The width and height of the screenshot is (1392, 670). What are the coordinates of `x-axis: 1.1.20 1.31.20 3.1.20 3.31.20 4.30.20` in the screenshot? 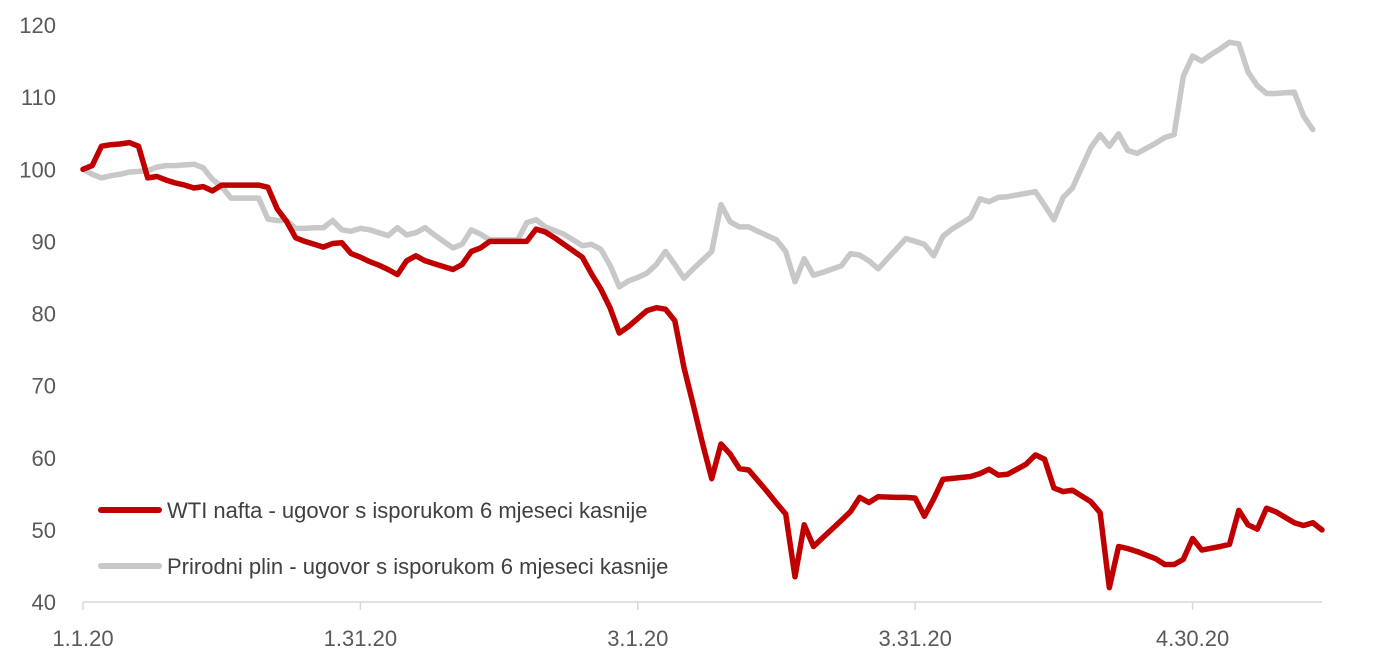 It's located at (687, 626).